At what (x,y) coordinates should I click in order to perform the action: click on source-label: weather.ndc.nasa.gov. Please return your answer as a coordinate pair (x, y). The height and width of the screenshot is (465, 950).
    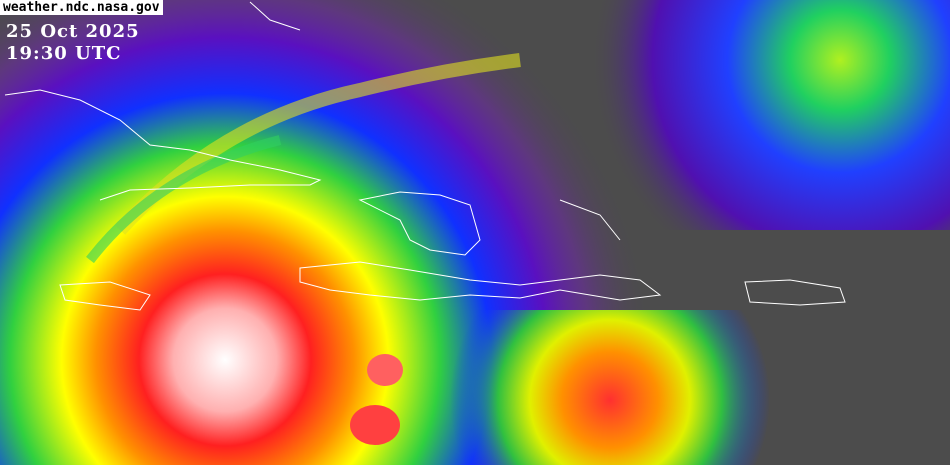
    Looking at the image, I should click on (81, 7).